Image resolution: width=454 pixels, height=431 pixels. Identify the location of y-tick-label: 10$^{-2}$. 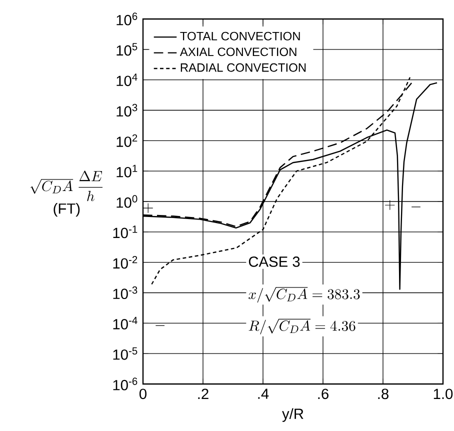
(125, 262).